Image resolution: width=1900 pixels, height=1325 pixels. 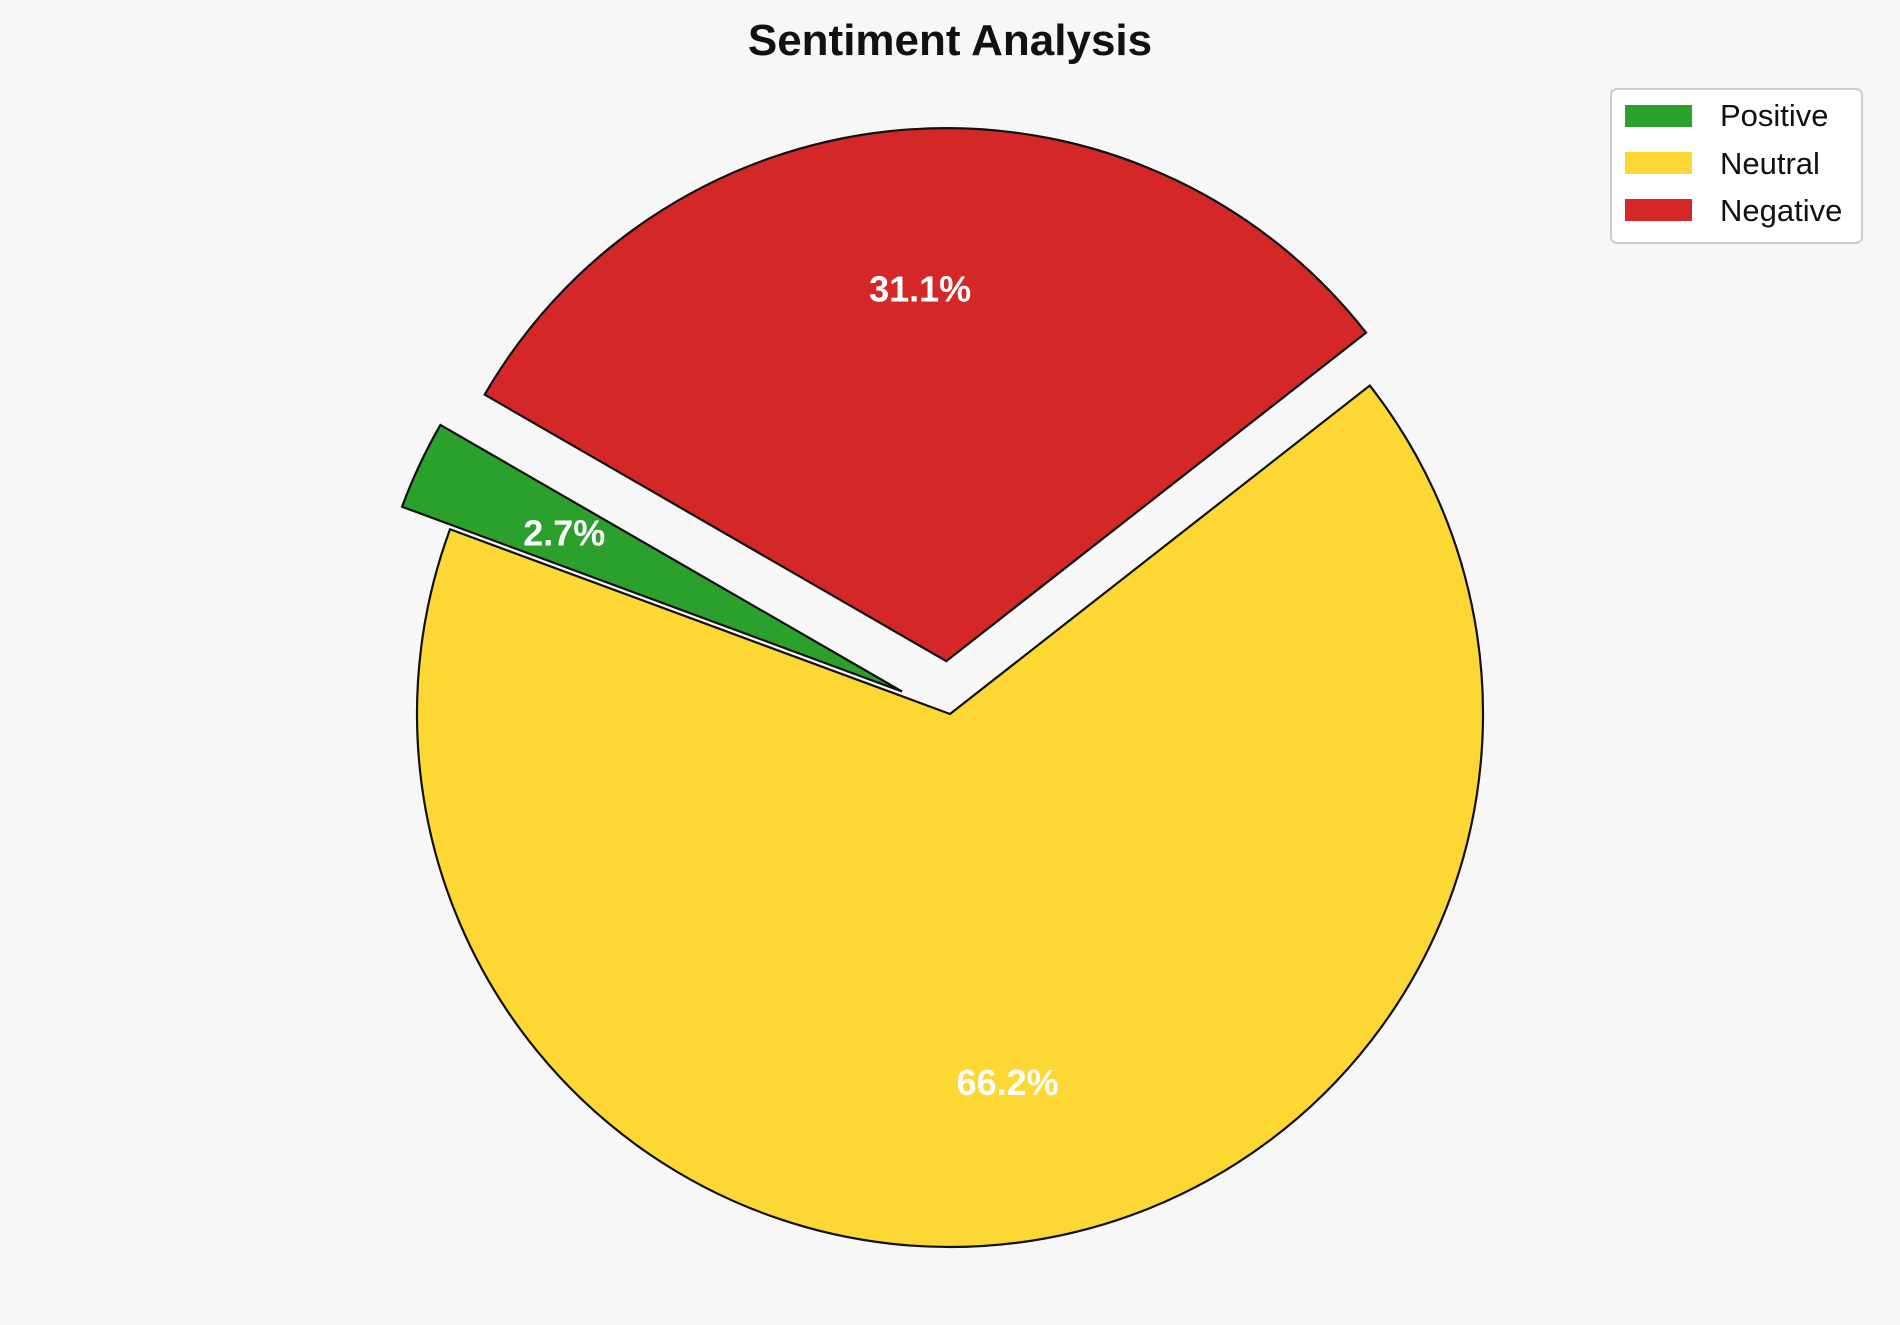 What do you see at coordinates (1658, 116) in the screenshot?
I see `legend-swatch-positive` at bounding box center [1658, 116].